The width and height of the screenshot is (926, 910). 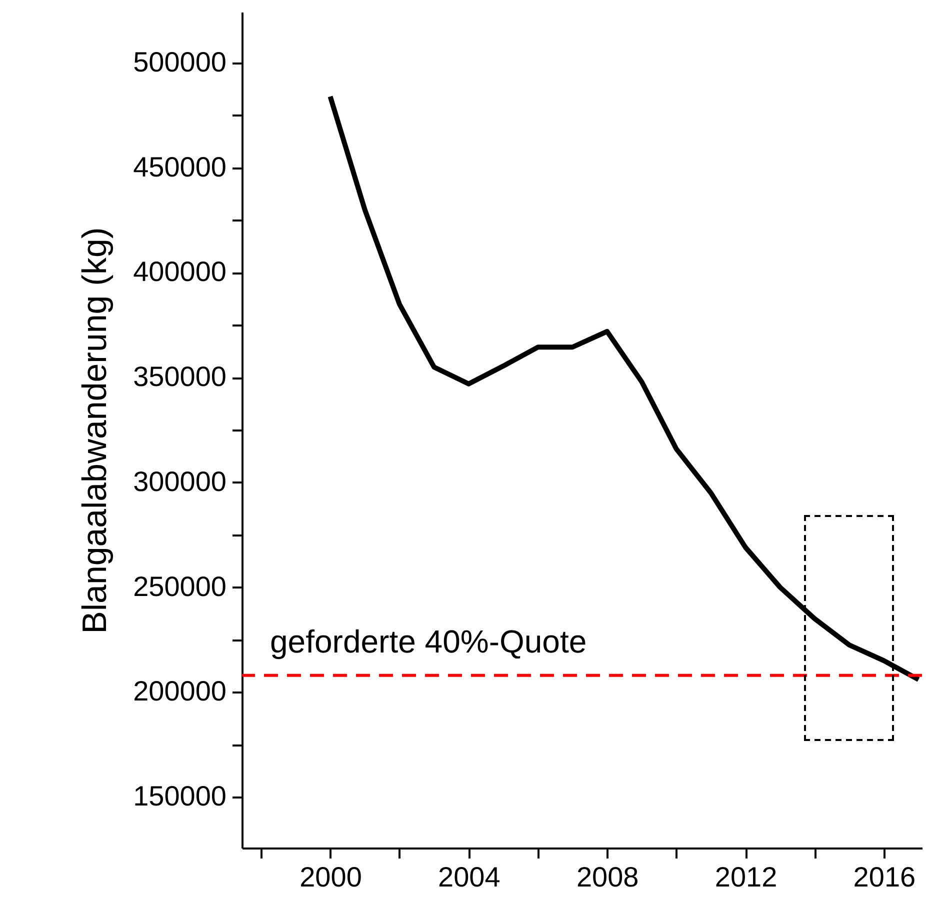 I want to click on x-tick-label: 2004, so click(x=469, y=877).